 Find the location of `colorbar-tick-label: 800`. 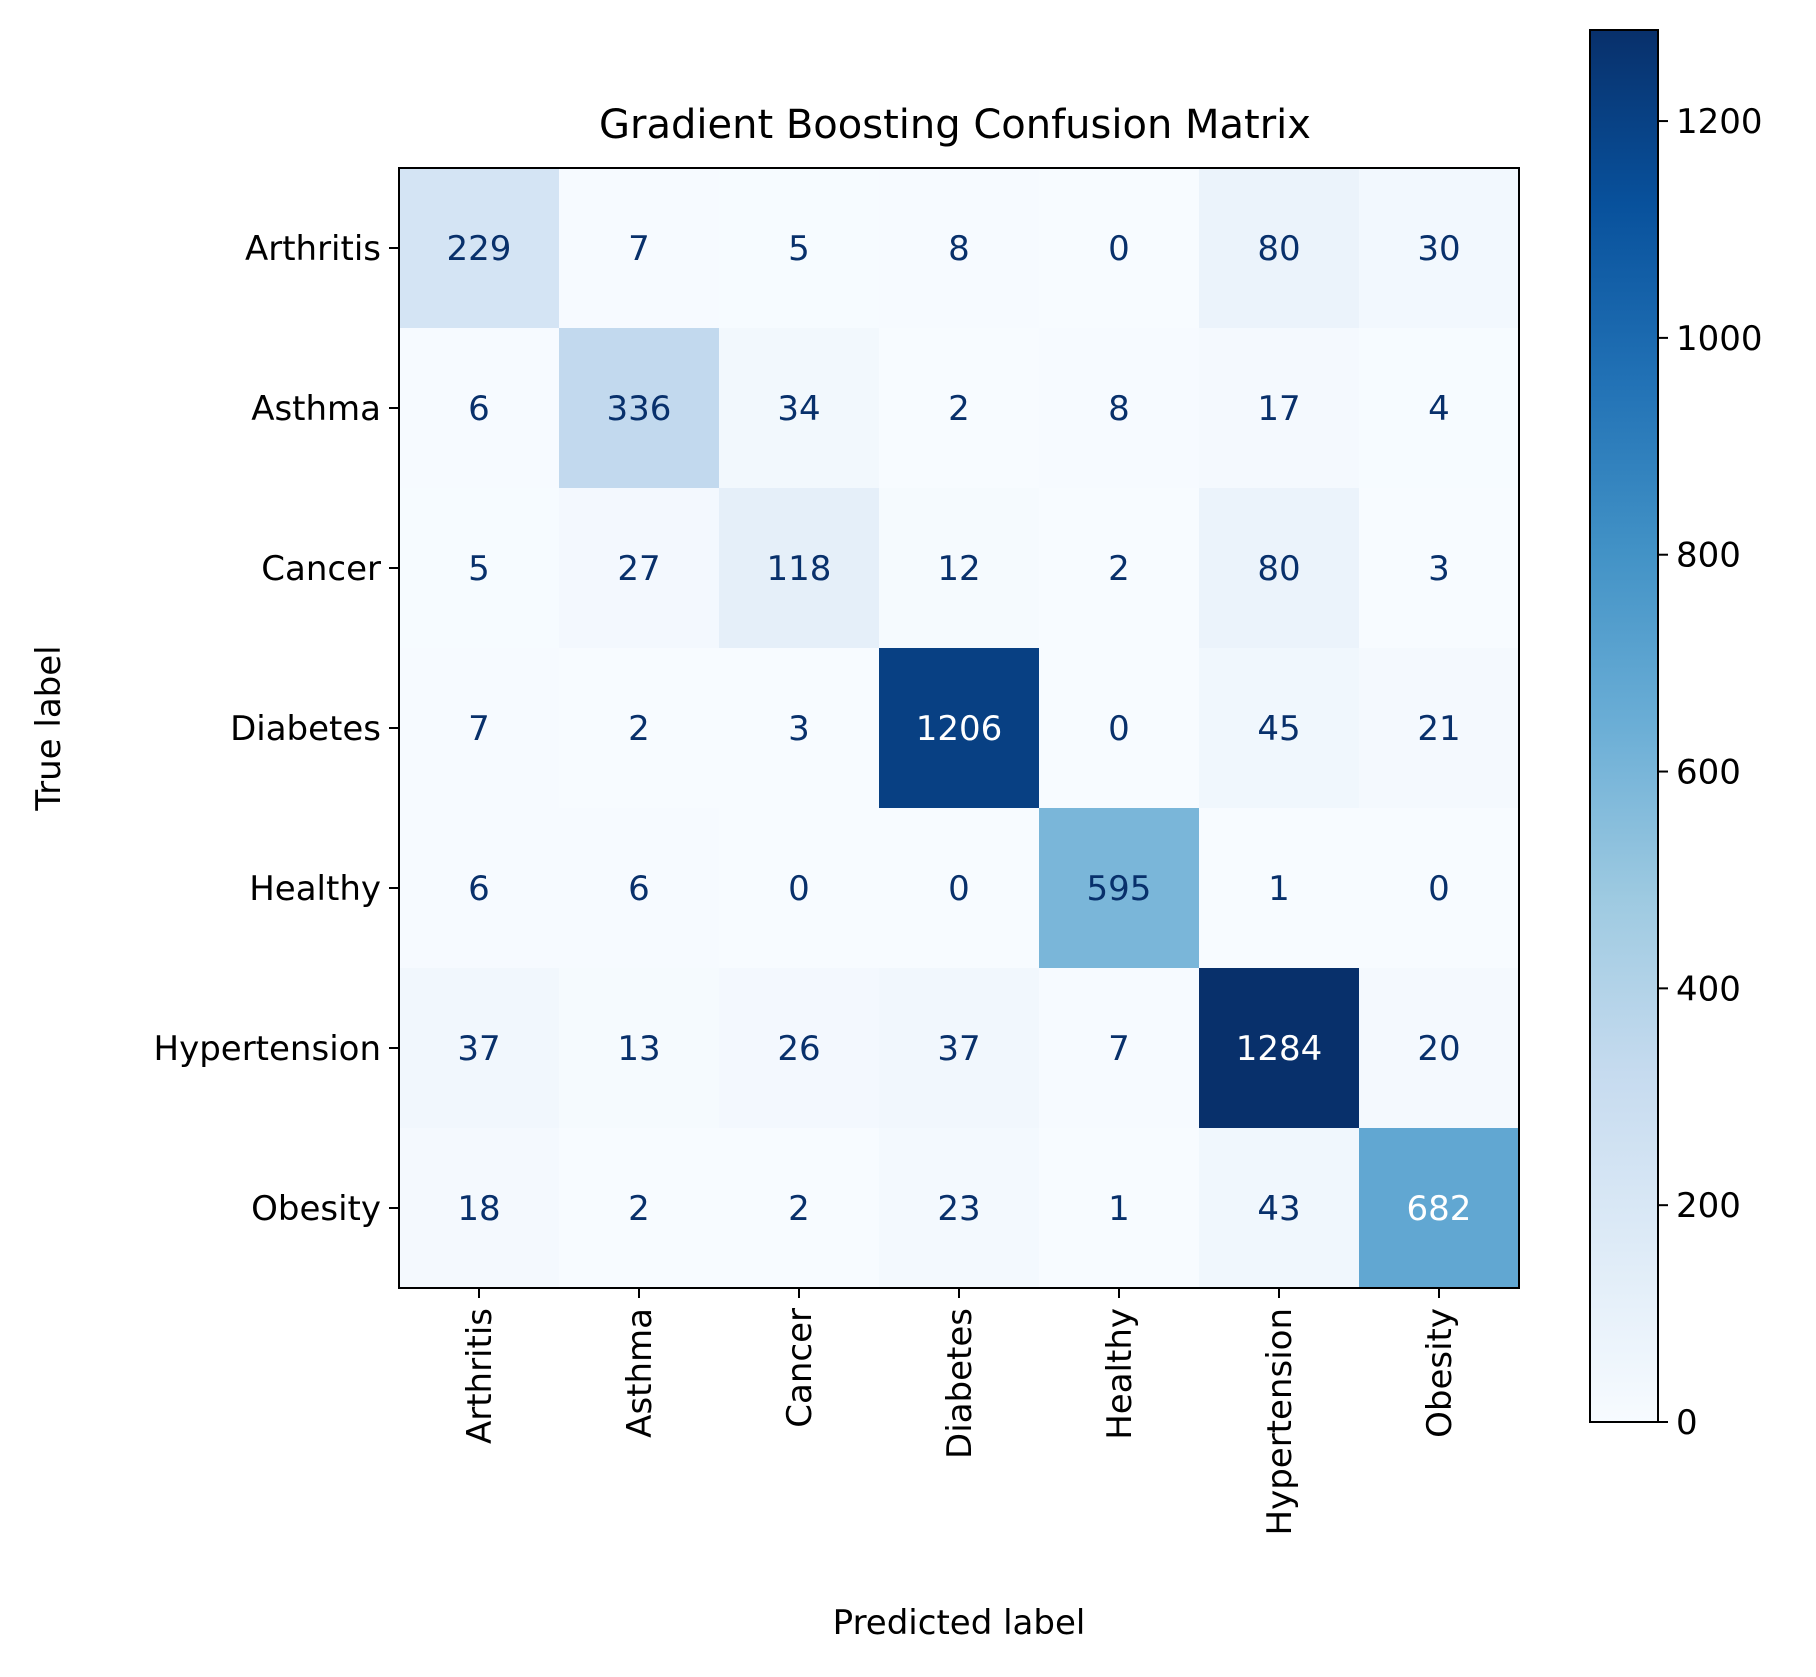

colorbar-tick-label: 800 is located at coordinates (1708, 556).